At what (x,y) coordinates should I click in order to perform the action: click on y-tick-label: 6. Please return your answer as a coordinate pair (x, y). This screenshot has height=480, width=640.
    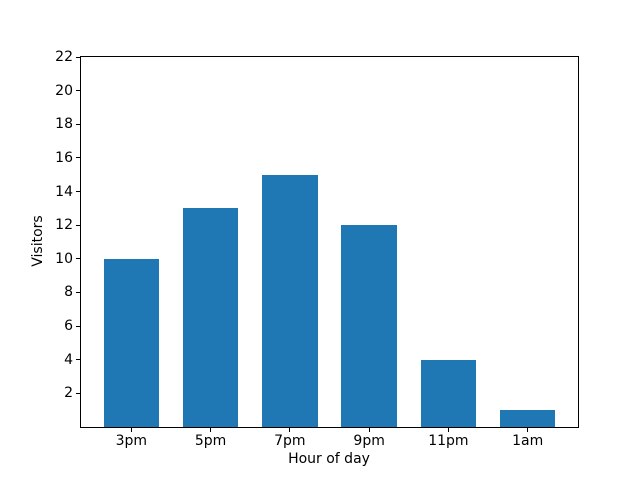
    Looking at the image, I should click on (68, 326).